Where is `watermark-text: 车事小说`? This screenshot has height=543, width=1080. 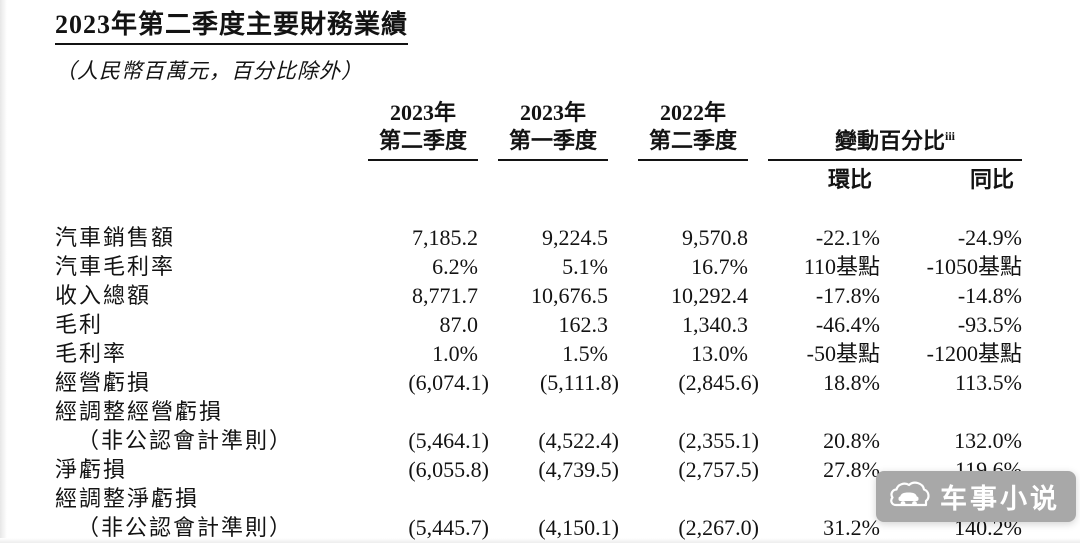
watermark-text: 车事小说 is located at coordinates (1000, 499).